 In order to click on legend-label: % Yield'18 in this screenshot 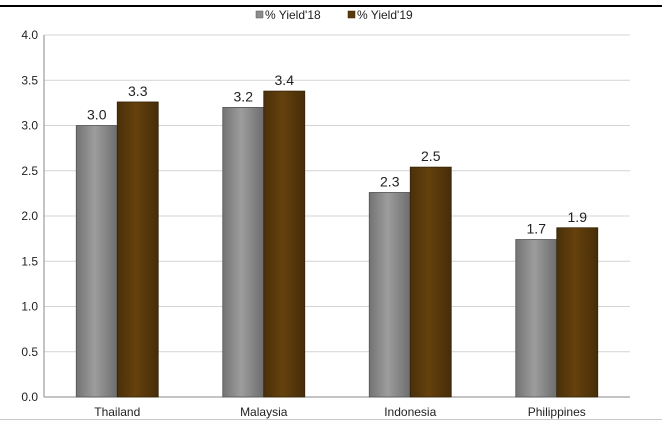, I will do `click(293, 15)`.